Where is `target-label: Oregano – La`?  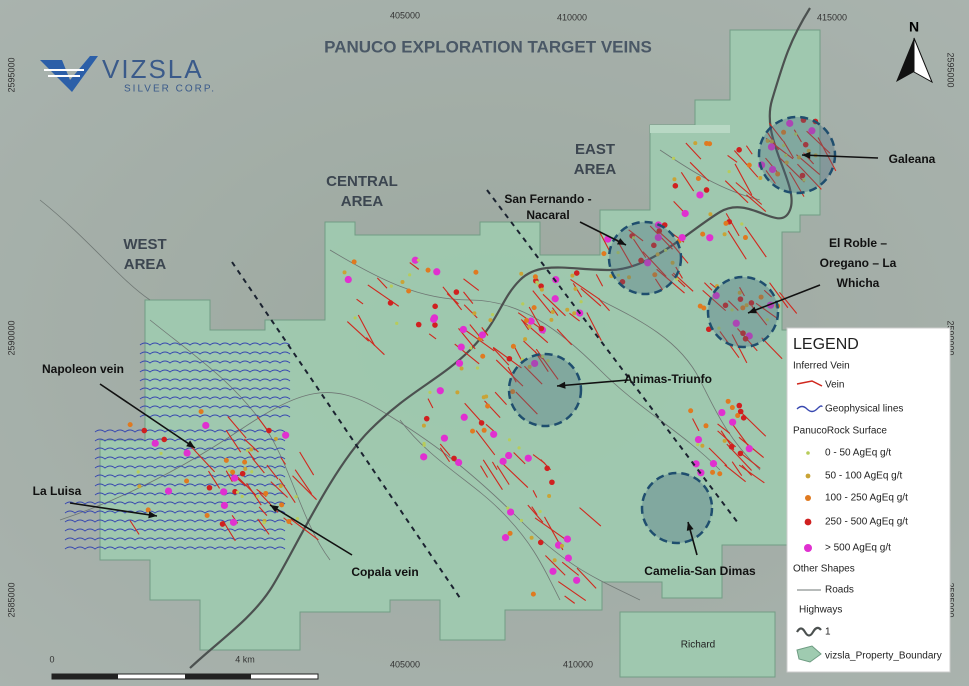
target-label: Oregano – La is located at coordinates (858, 263).